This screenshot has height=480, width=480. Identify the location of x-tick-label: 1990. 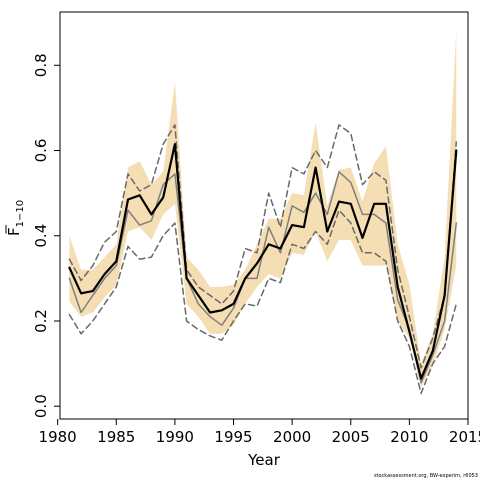
(175, 437).